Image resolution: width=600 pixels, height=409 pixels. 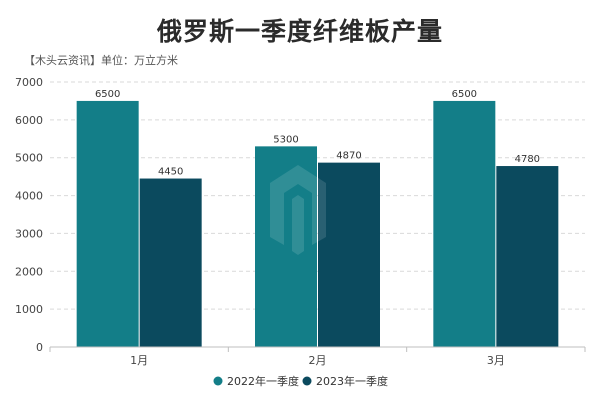 I want to click on data-label: 4780, so click(x=527, y=159).